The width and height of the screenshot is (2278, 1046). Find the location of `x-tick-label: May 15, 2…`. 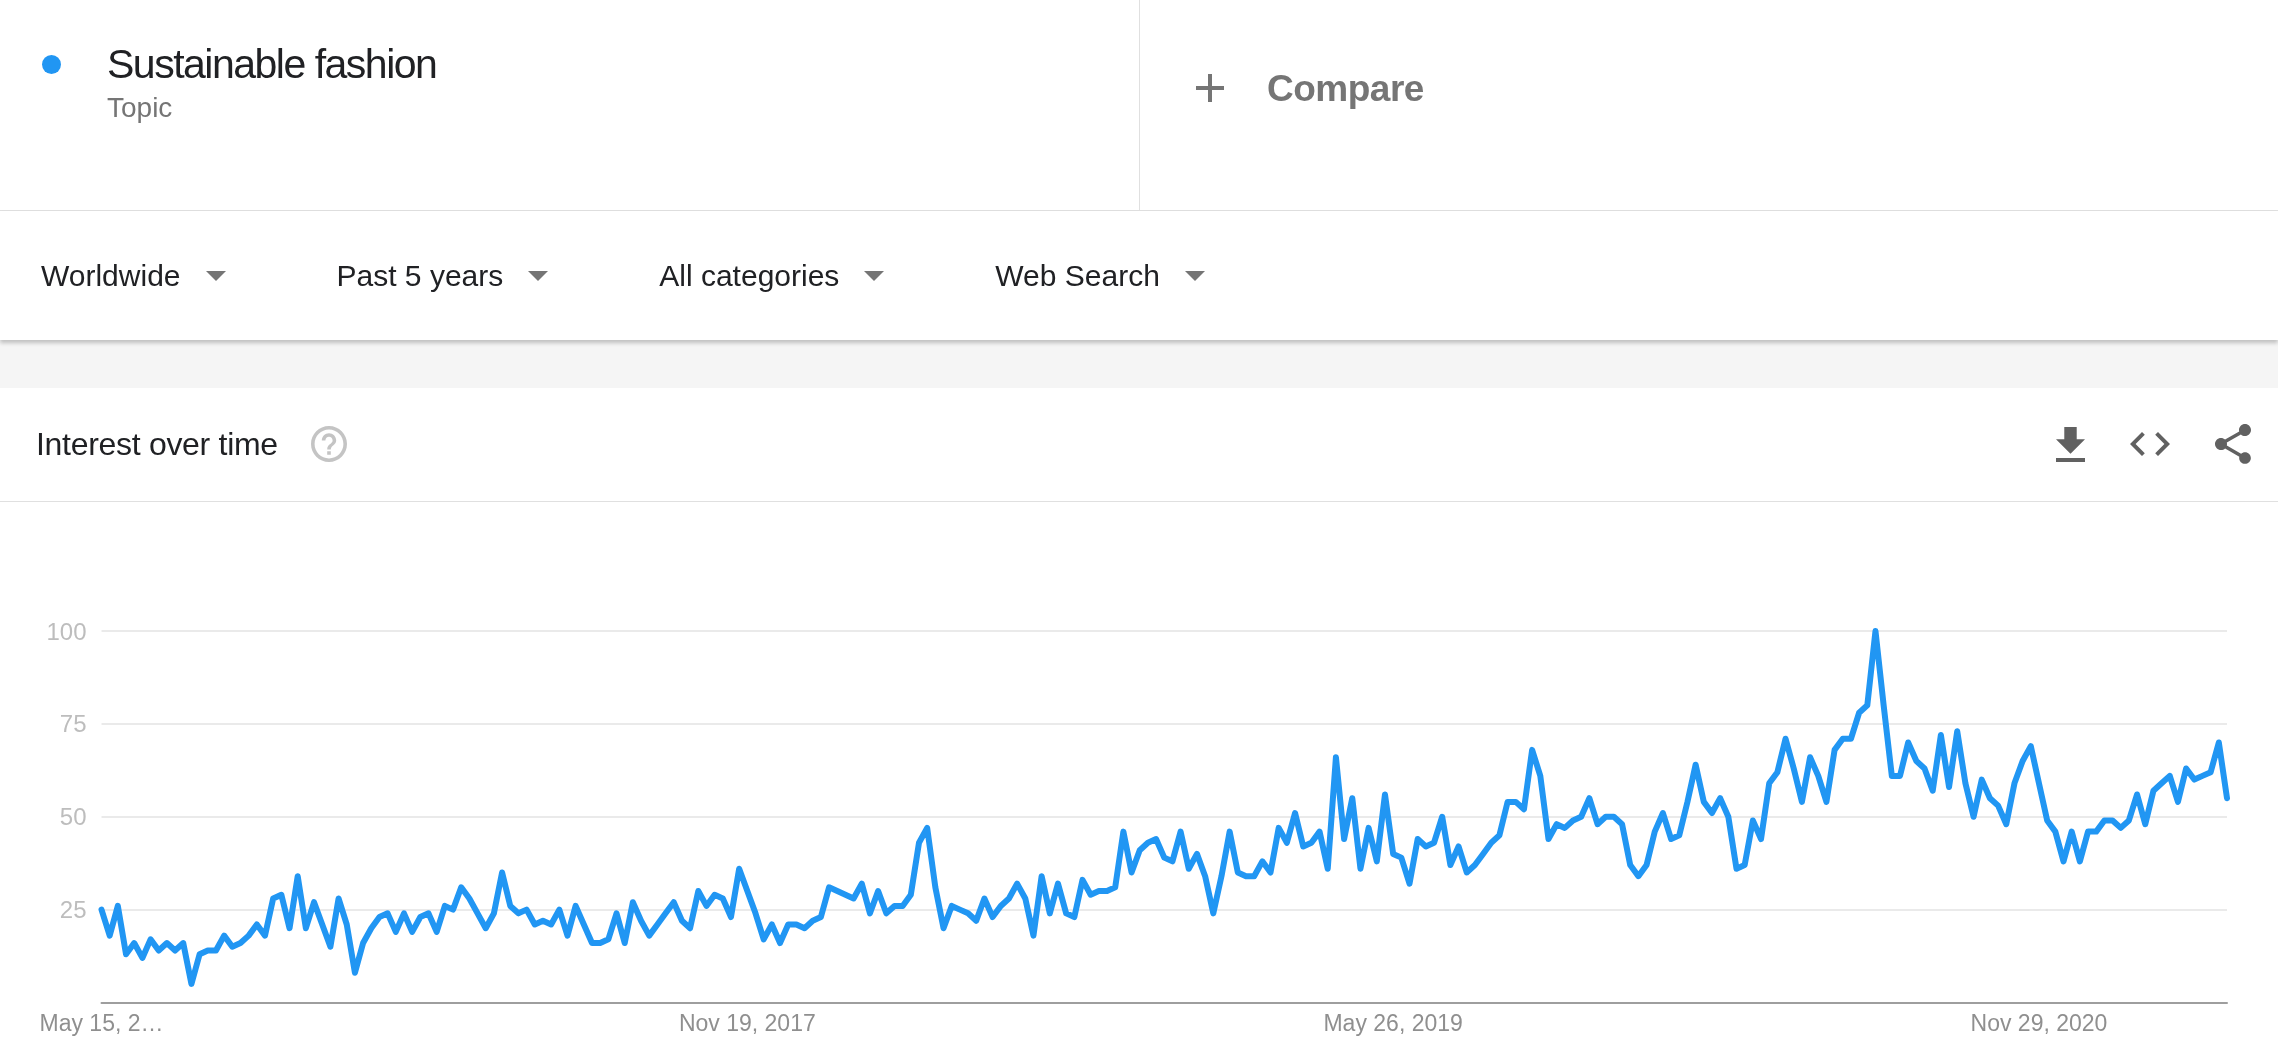

x-tick-label: May 15, 2… is located at coordinates (101, 1023).